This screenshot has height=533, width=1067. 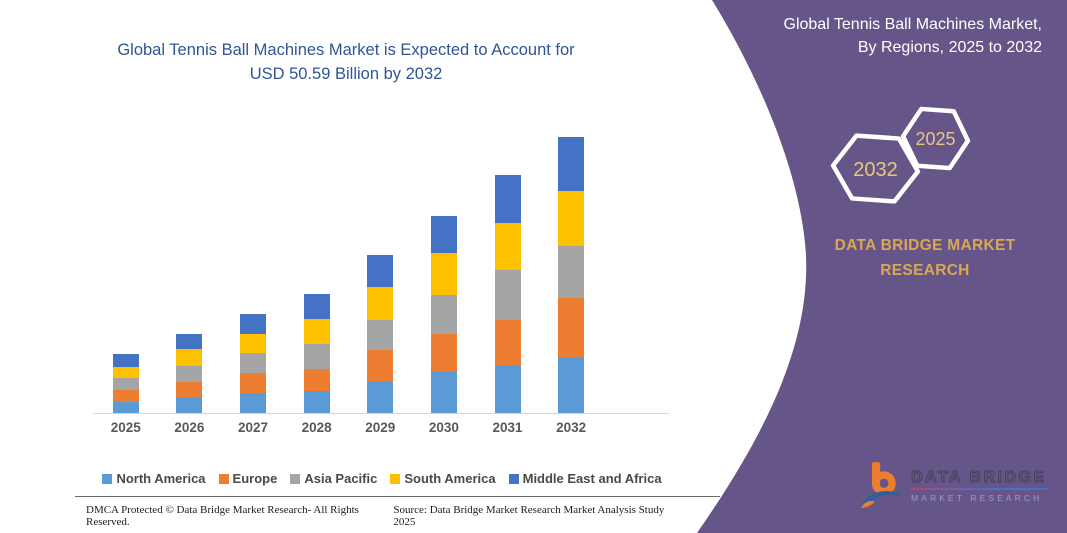 I want to click on hexagon-badge-2025, so click(x=935, y=138).